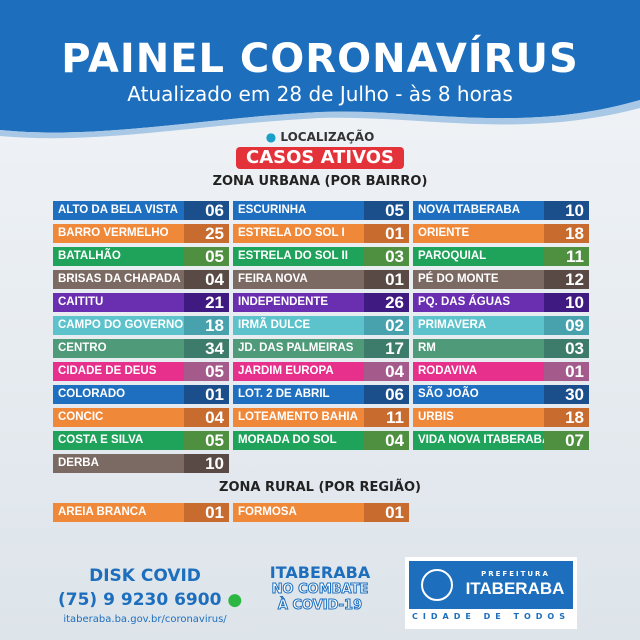 This screenshot has height=640, width=640. Describe the element at coordinates (273, 279) in the screenshot. I see `neighborhood-name: FEIRA NOVA` at that location.